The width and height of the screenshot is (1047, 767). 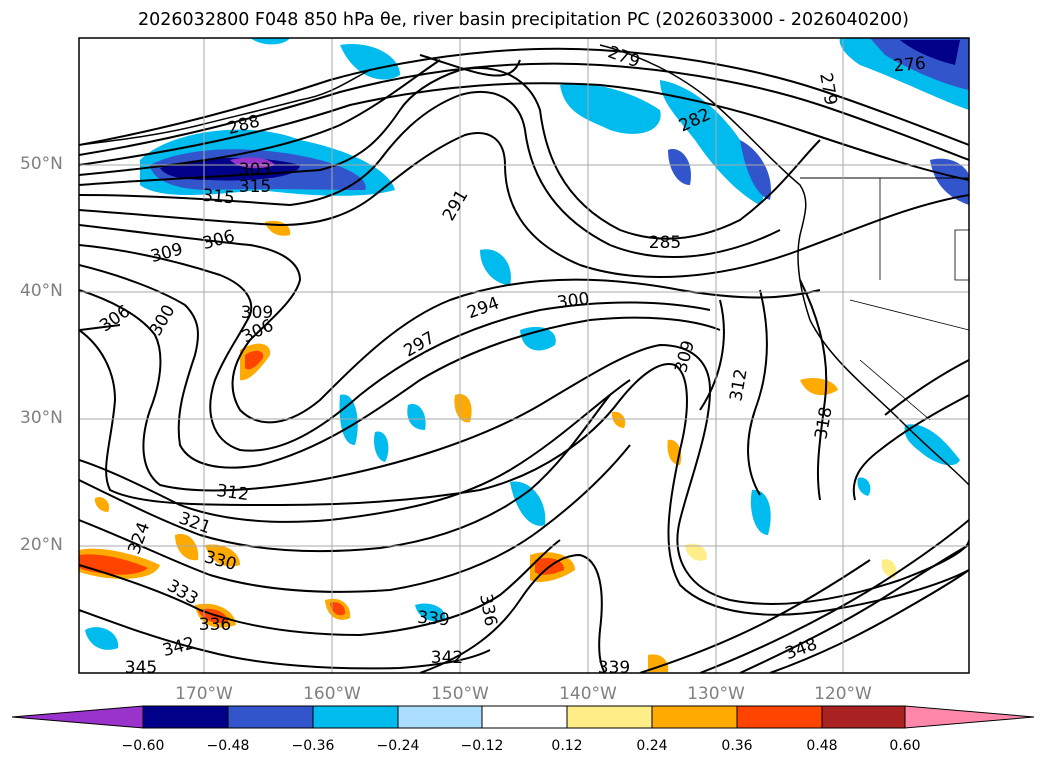 What do you see at coordinates (460, 694) in the screenshot?
I see `lon-label: 150°W` at bounding box center [460, 694].